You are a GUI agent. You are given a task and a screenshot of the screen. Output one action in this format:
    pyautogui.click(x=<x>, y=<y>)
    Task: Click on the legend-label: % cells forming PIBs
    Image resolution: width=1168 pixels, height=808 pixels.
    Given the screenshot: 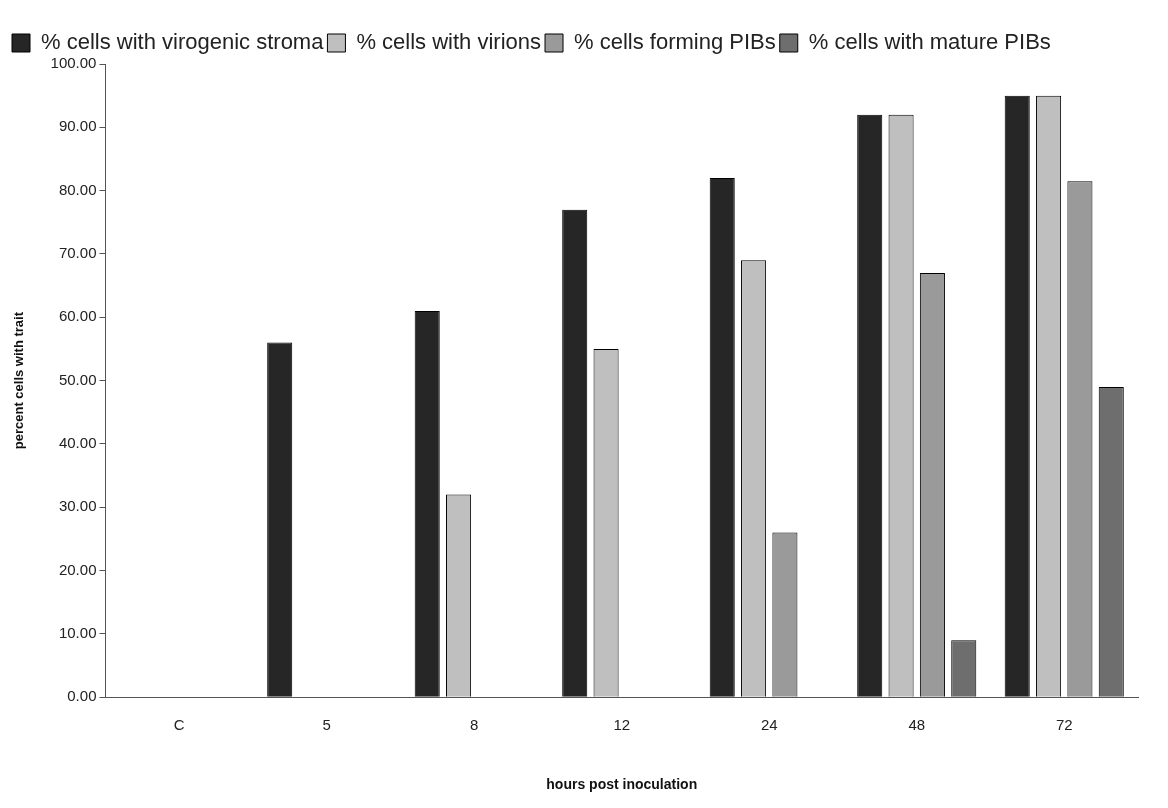 What is the action you would take?
    pyautogui.click(x=675, y=42)
    